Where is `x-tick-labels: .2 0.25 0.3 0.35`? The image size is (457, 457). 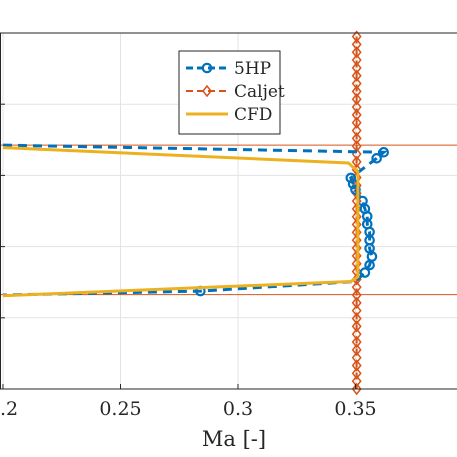
x-tick-labels: .2 0.25 0.3 0.35 is located at coordinates (188, 409).